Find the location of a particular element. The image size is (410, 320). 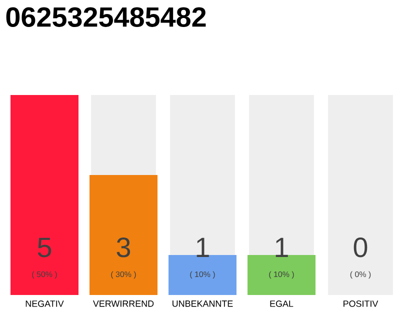

x-tick-label: EGAL is located at coordinates (282, 303).